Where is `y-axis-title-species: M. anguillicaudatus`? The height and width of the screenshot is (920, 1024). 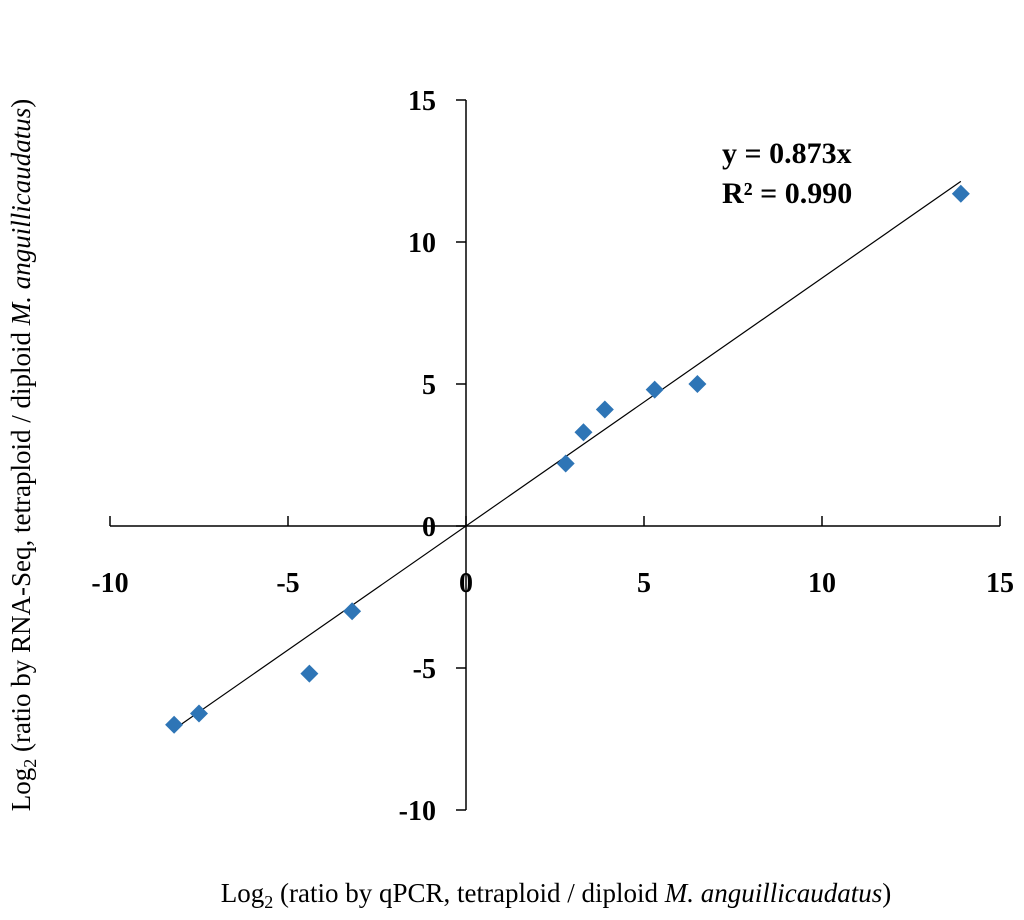 y-axis-title-species: M. anguillicaudatus is located at coordinates (21, 217).